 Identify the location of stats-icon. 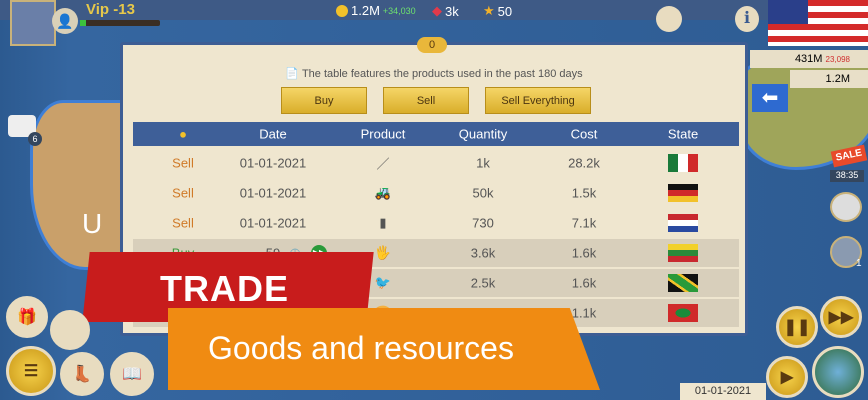
(669, 19).